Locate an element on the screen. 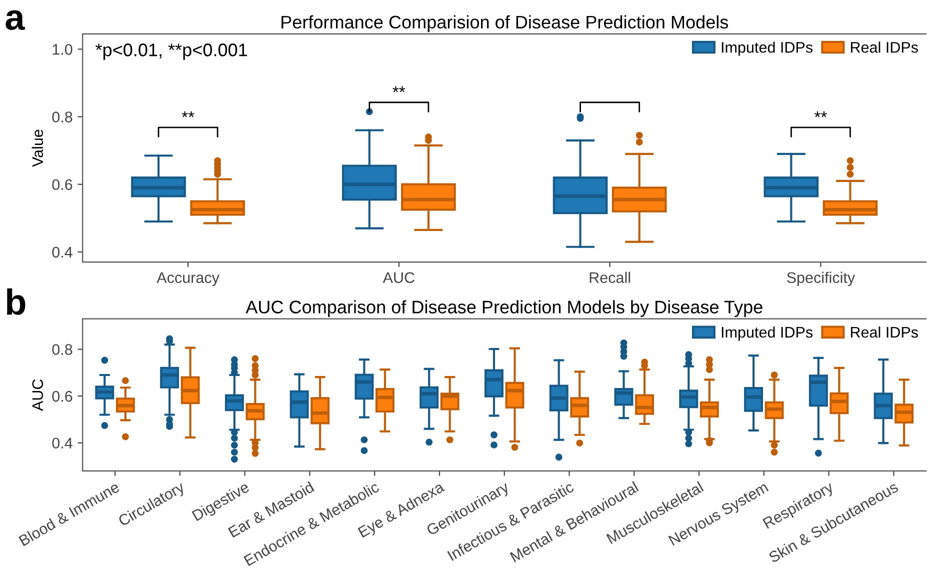  chart-title: Performance Comparision of Disease Prediction Models is located at coordinates (505, 23).